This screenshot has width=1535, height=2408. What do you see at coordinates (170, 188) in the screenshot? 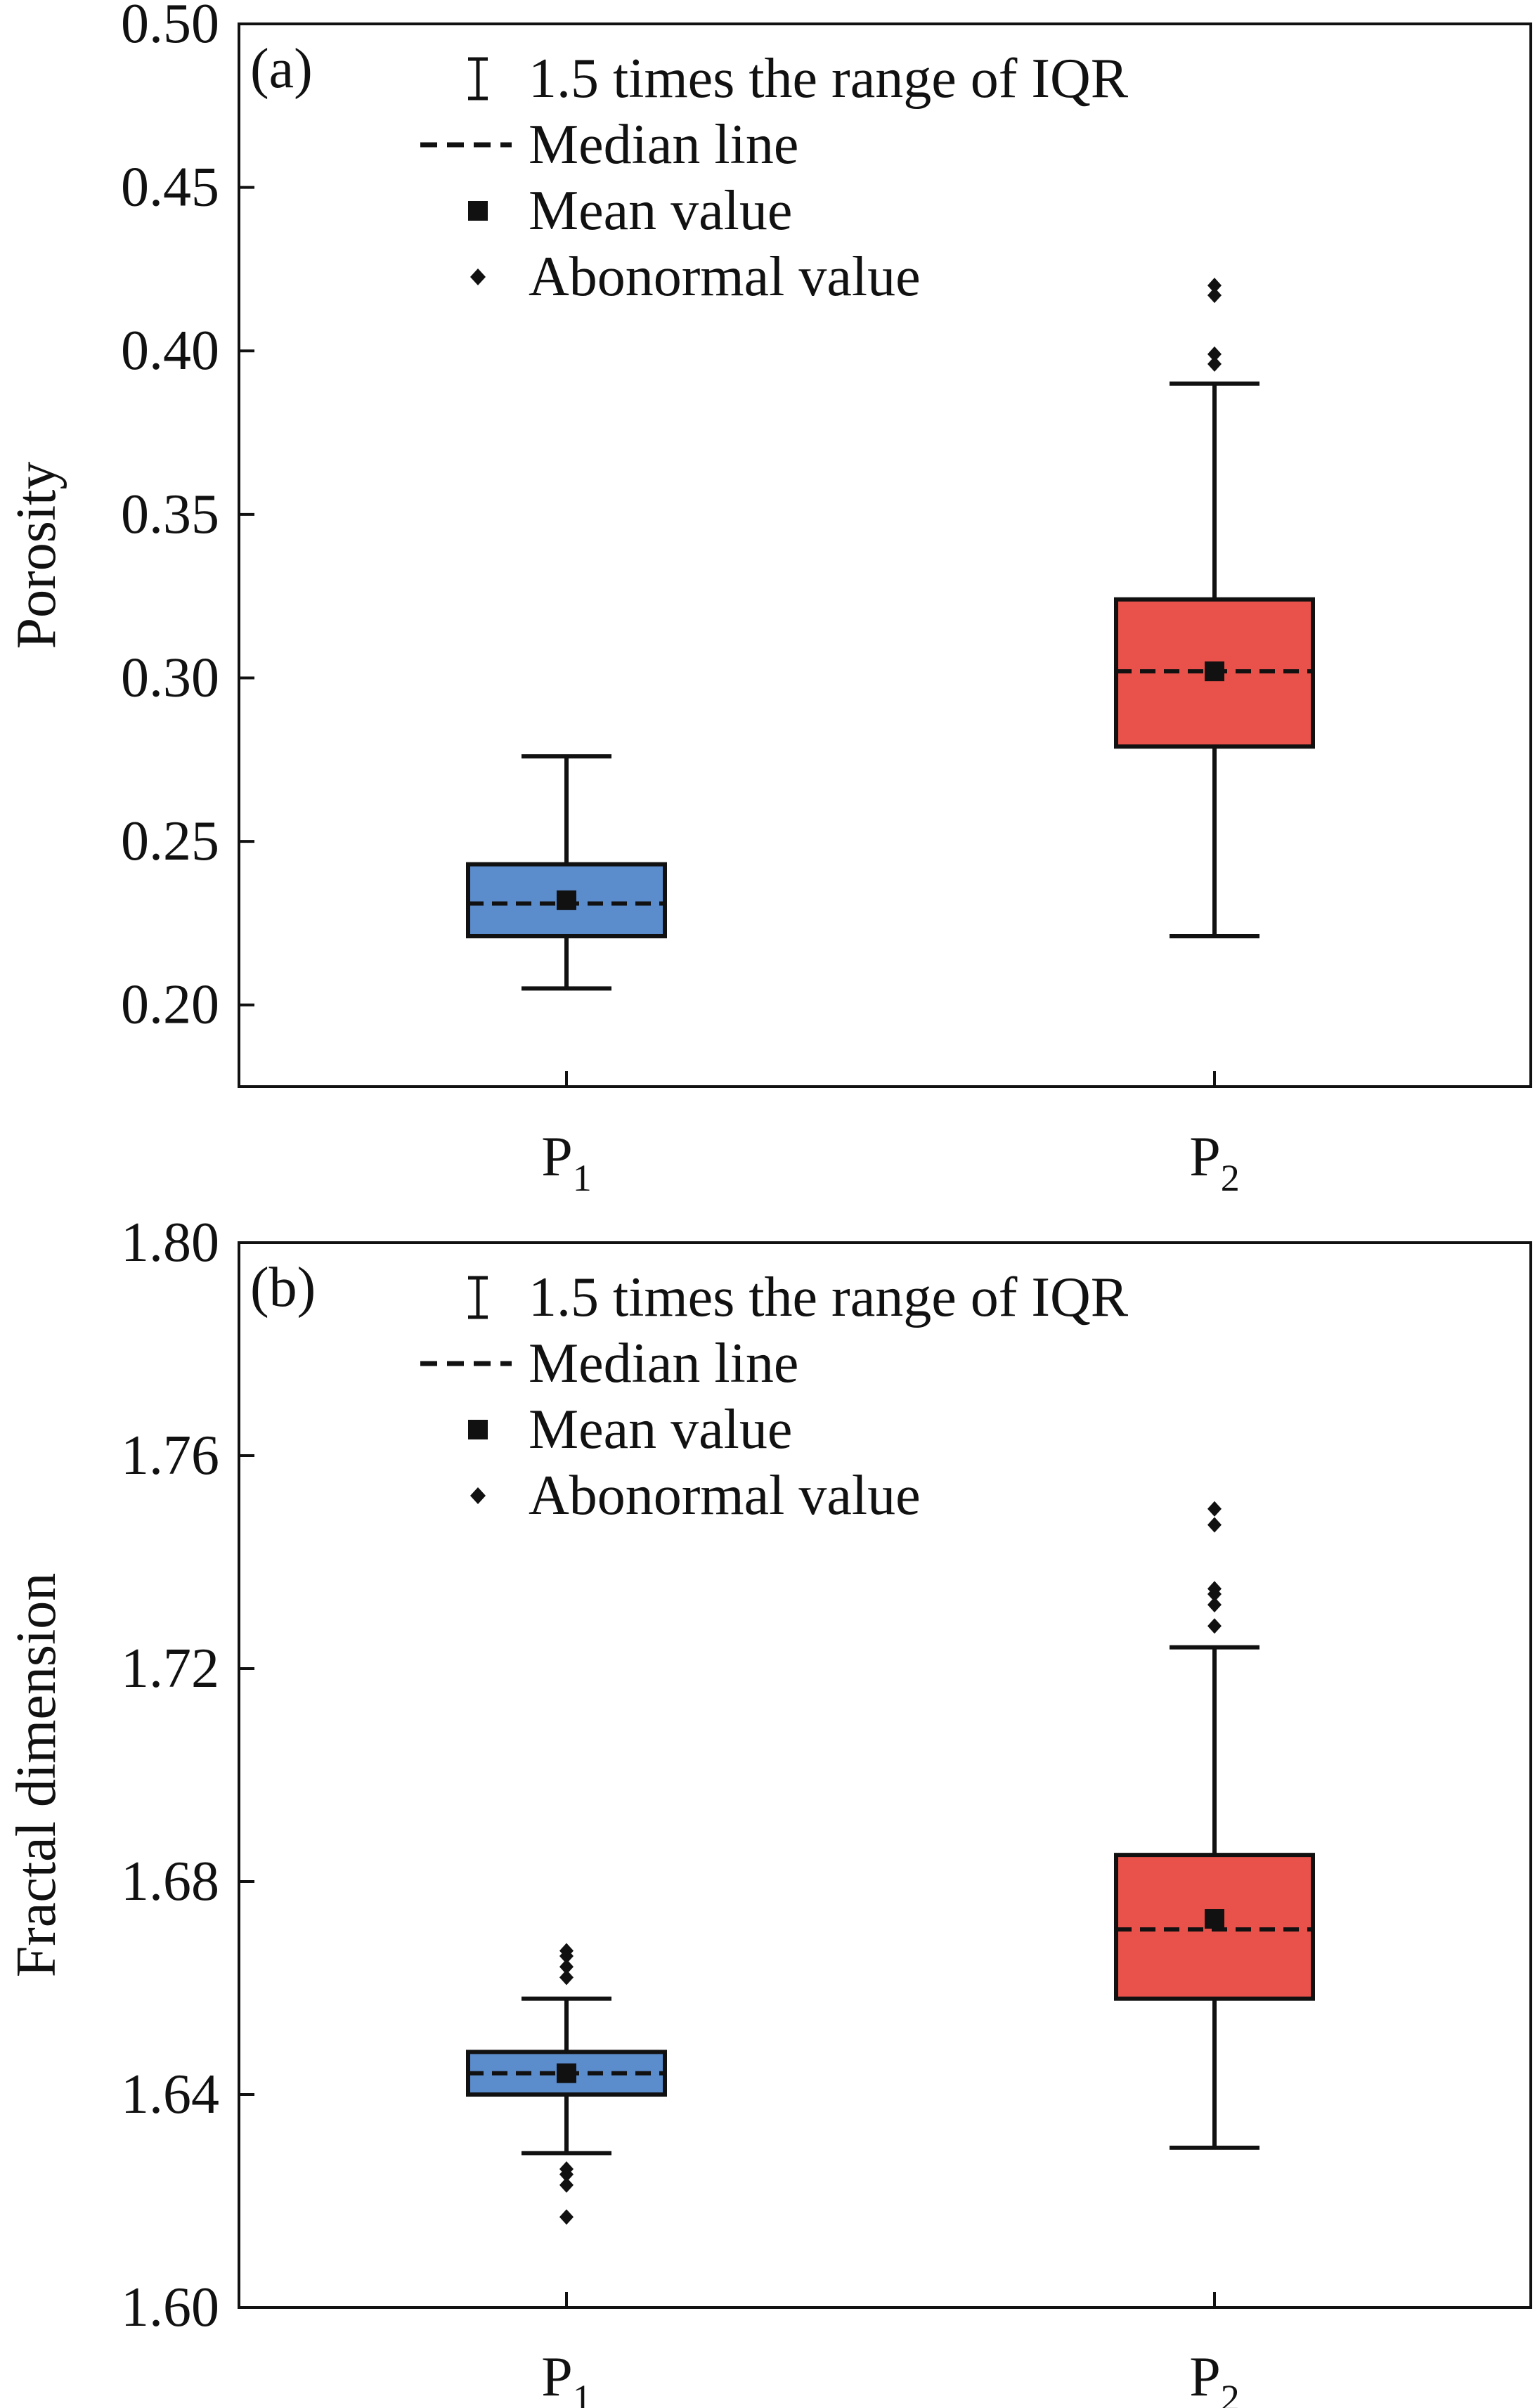
I see `y-tick-label: 0.45` at bounding box center [170, 188].